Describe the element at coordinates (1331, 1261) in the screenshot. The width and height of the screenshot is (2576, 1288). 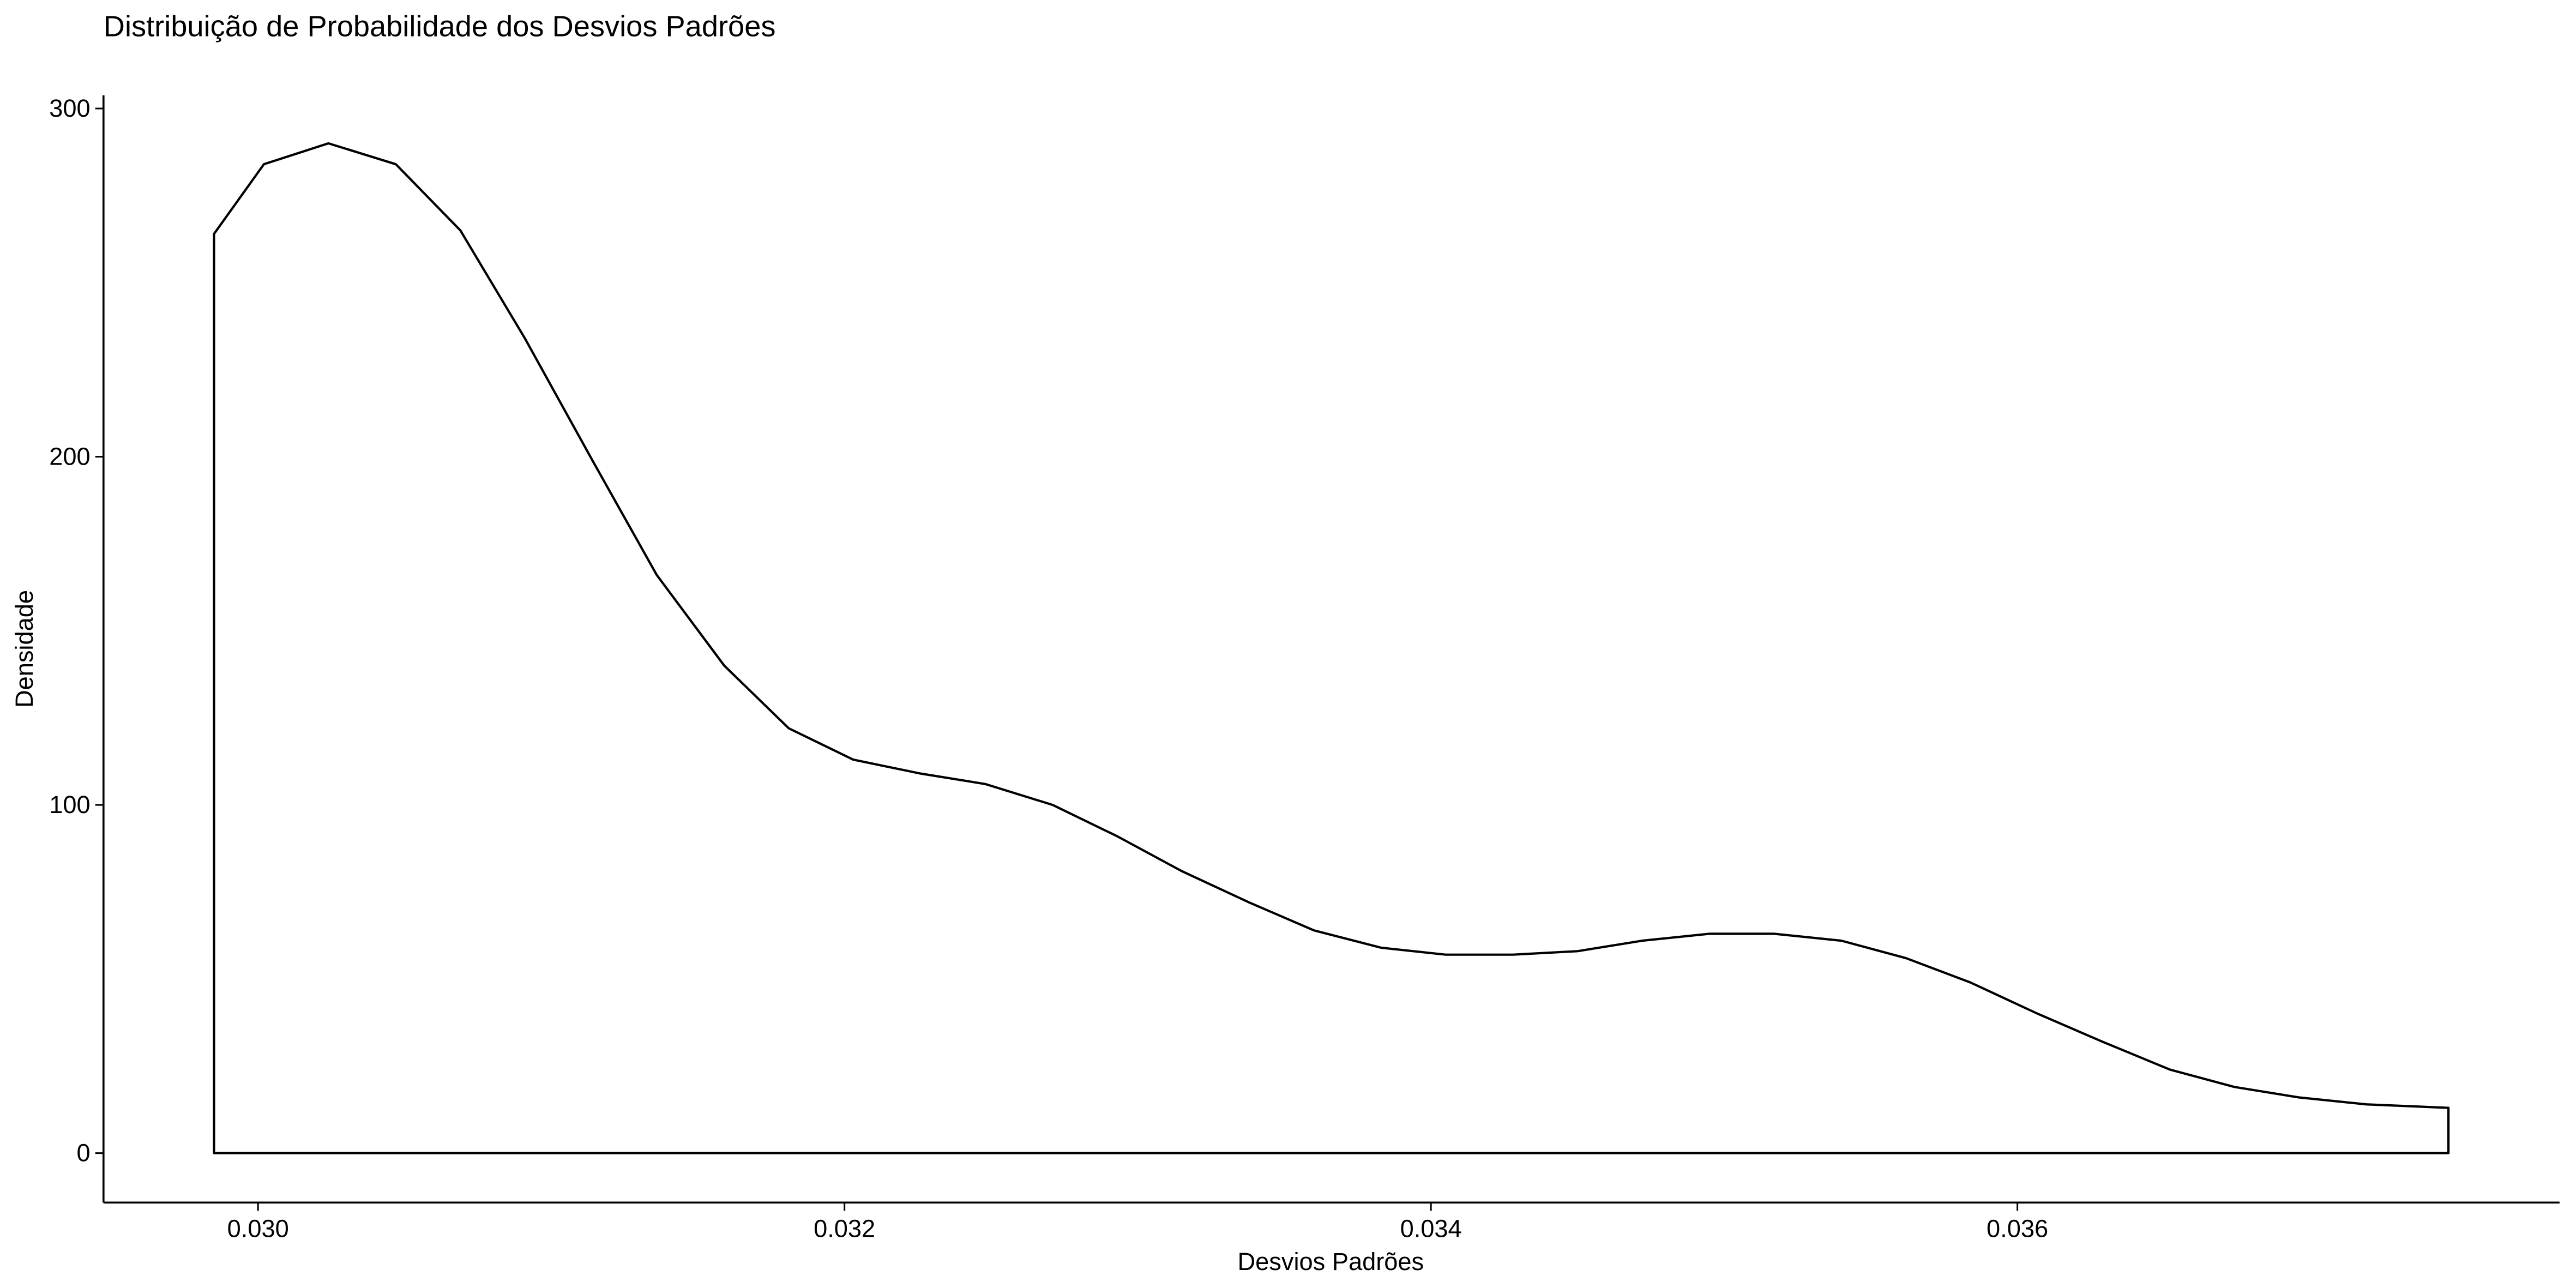
I see `x-axis-label: Desvios Padrões` at that location.